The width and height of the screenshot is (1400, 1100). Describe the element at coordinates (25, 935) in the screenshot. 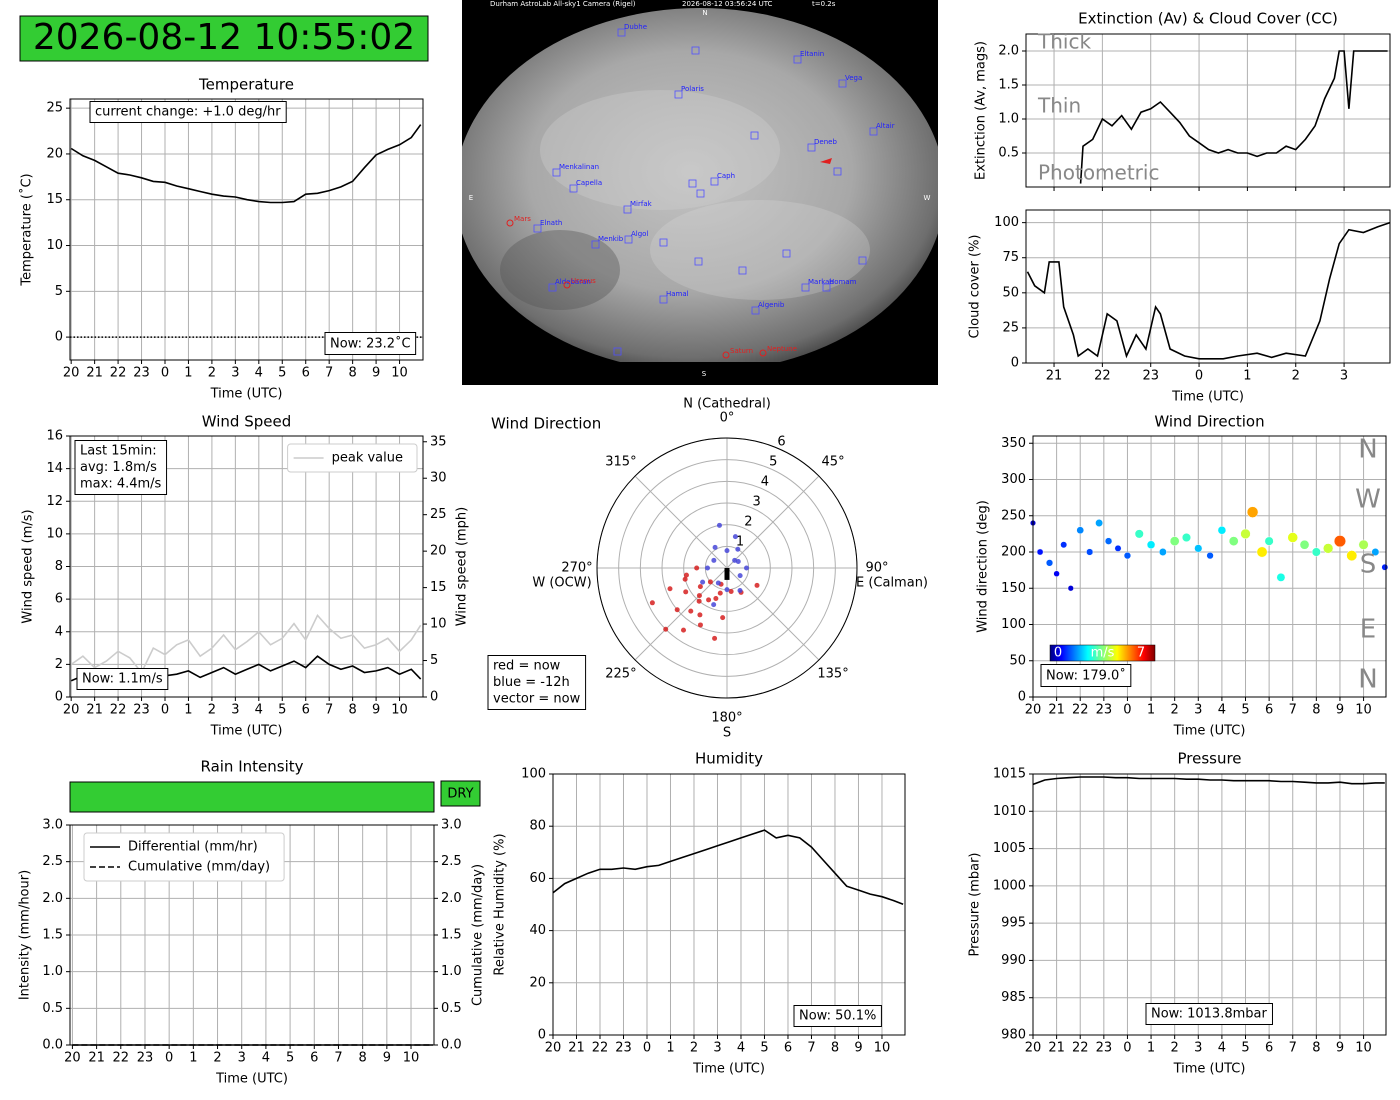

I see `y-axis-label: Intensity (mm/hour)` at that location.